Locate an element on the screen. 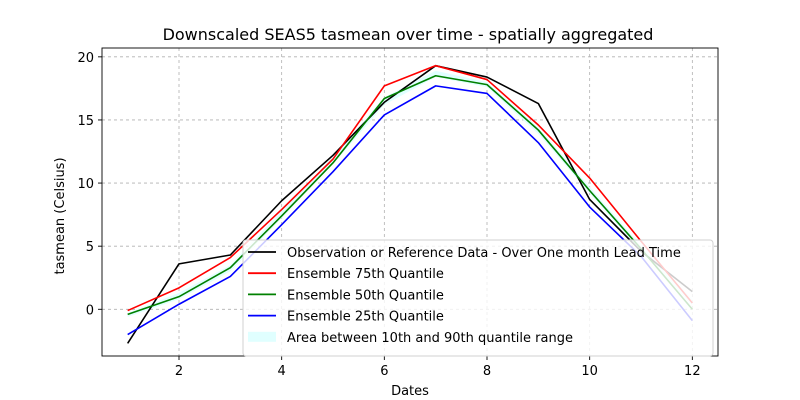 The height and width of the screenshot is (400, 800). y-tick-label: 15 is located at coordinates (85, 121).